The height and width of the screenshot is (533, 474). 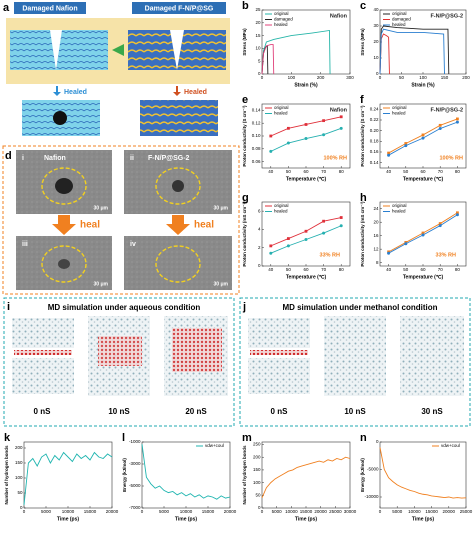 I want to click on y-tick-label: 0.10, so click(x=256, y=135).